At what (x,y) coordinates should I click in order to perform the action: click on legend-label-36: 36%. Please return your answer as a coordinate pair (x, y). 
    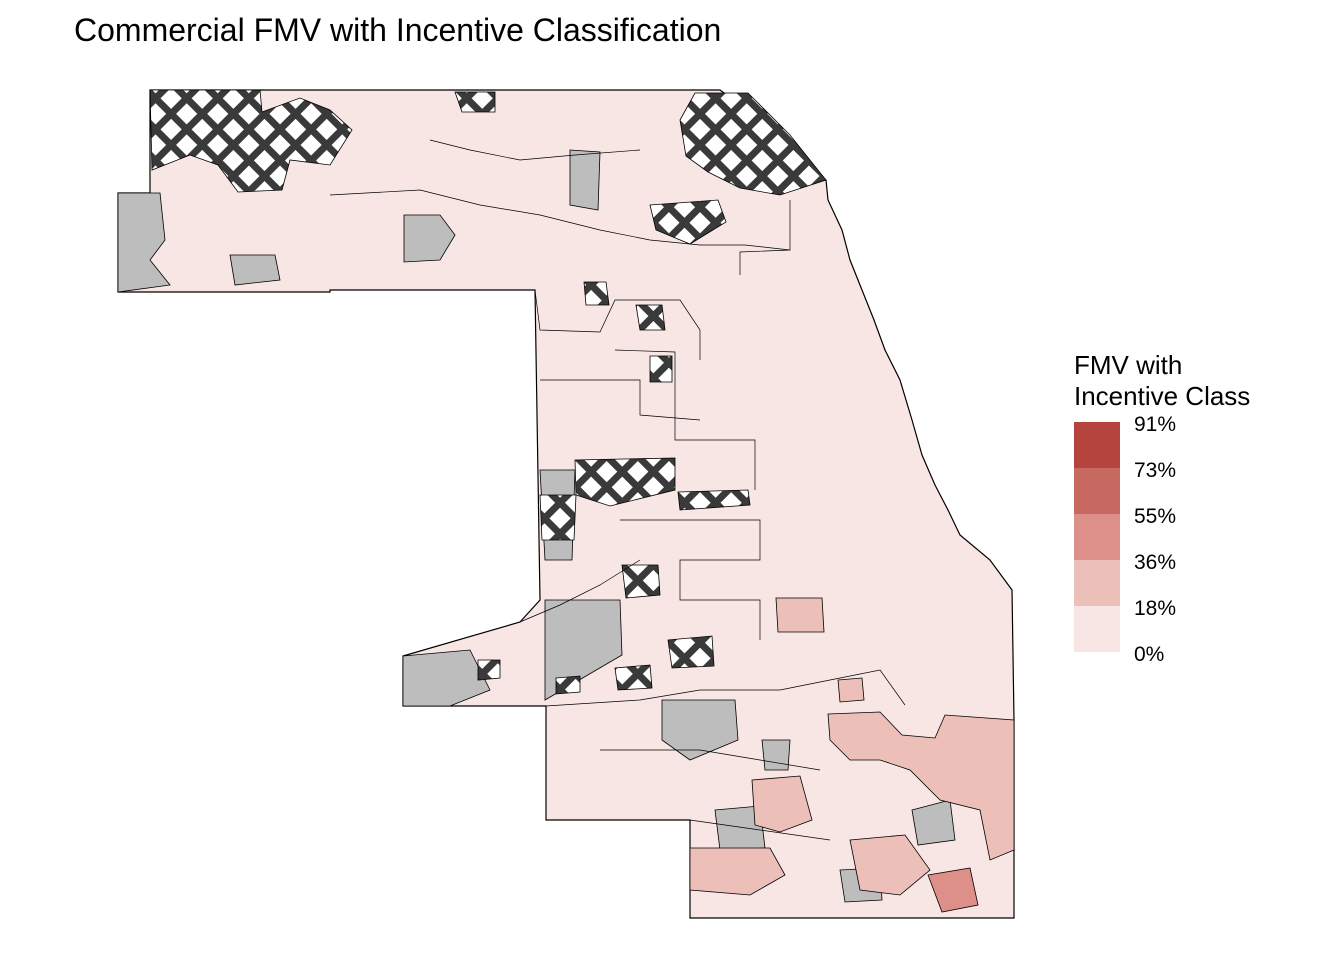
    Looking at the image, I should click on (1155, 562).